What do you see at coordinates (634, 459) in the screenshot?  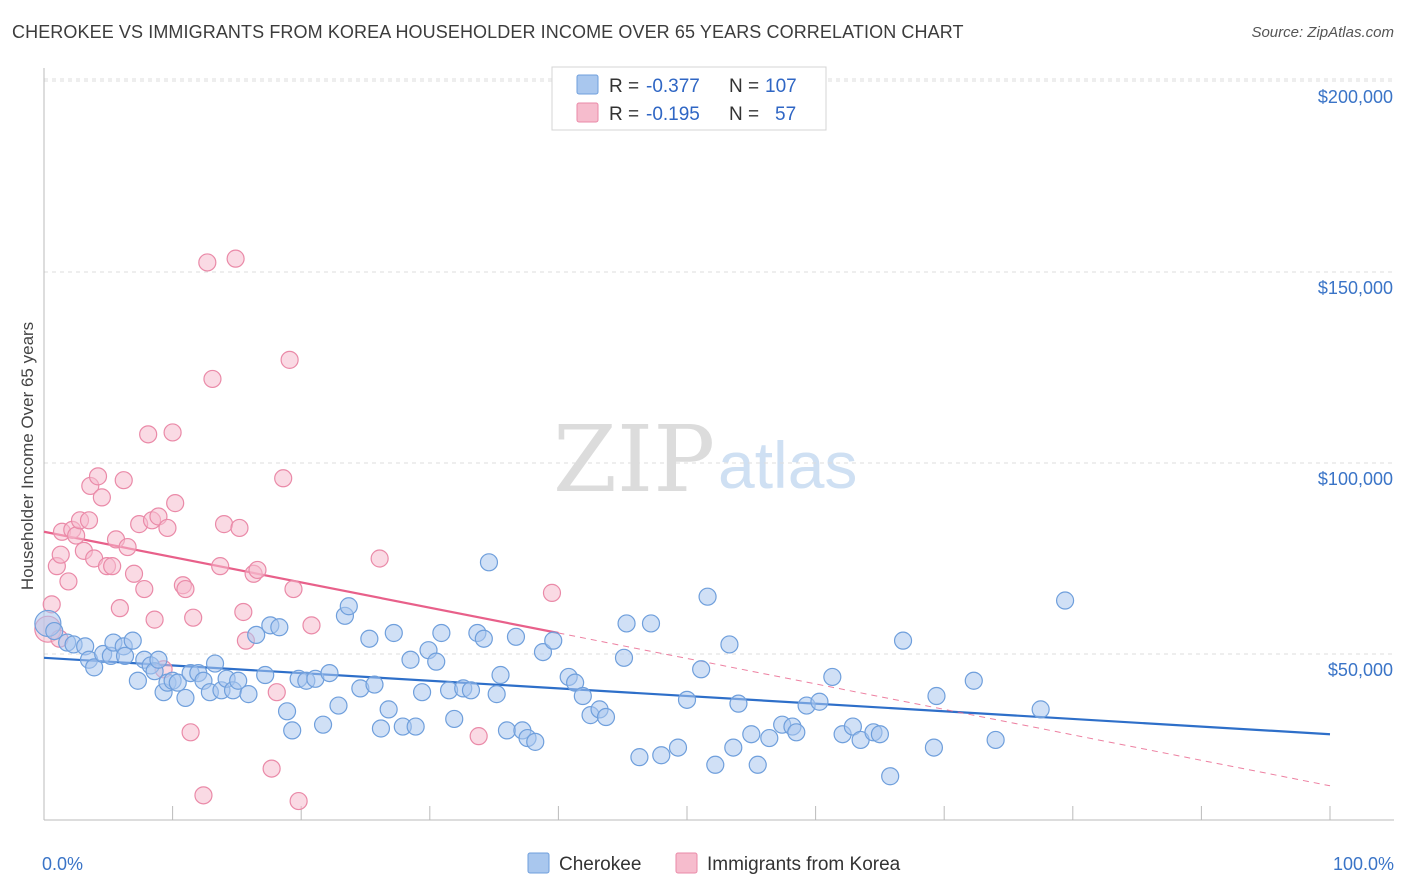 I see `watermark-zip: ZIP` at bounding box center [634, 459].